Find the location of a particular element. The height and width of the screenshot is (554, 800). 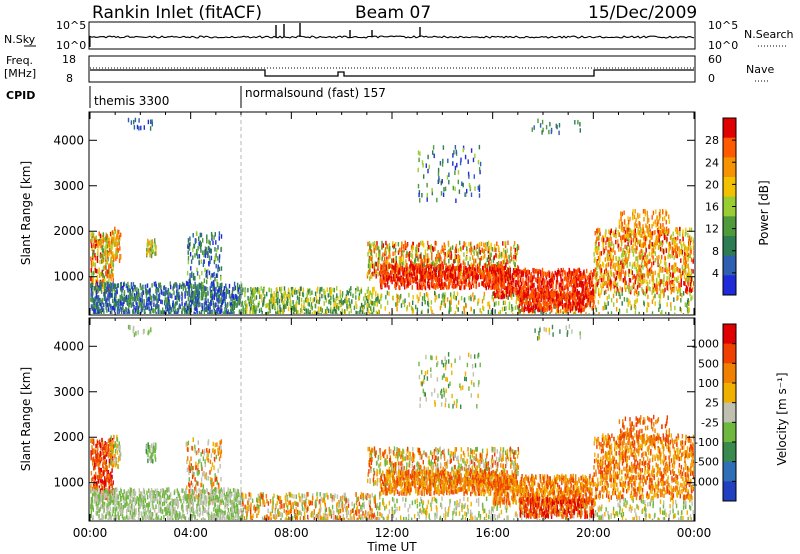

cpid-row: CPID themis 3300 normalsound (fast) 157 is located at coordinates (196, 97).